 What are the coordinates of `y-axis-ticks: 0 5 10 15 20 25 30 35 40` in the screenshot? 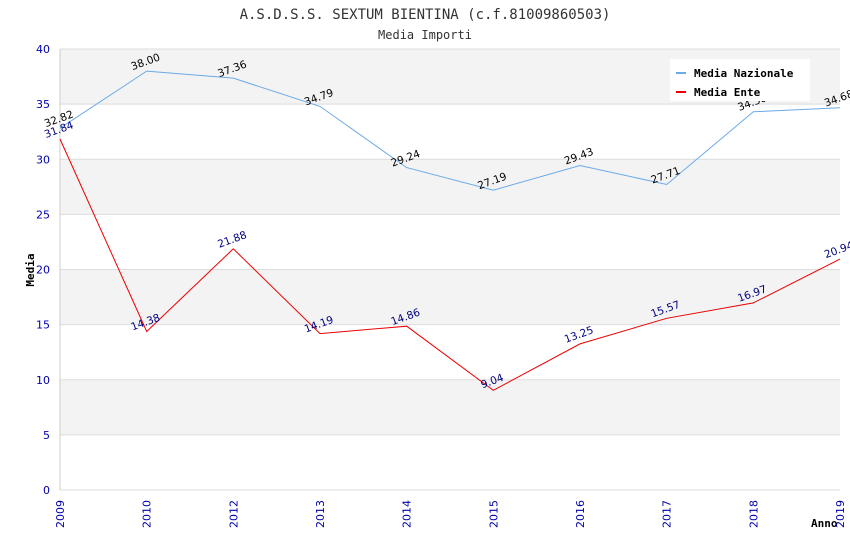 It's located at (43, 270).